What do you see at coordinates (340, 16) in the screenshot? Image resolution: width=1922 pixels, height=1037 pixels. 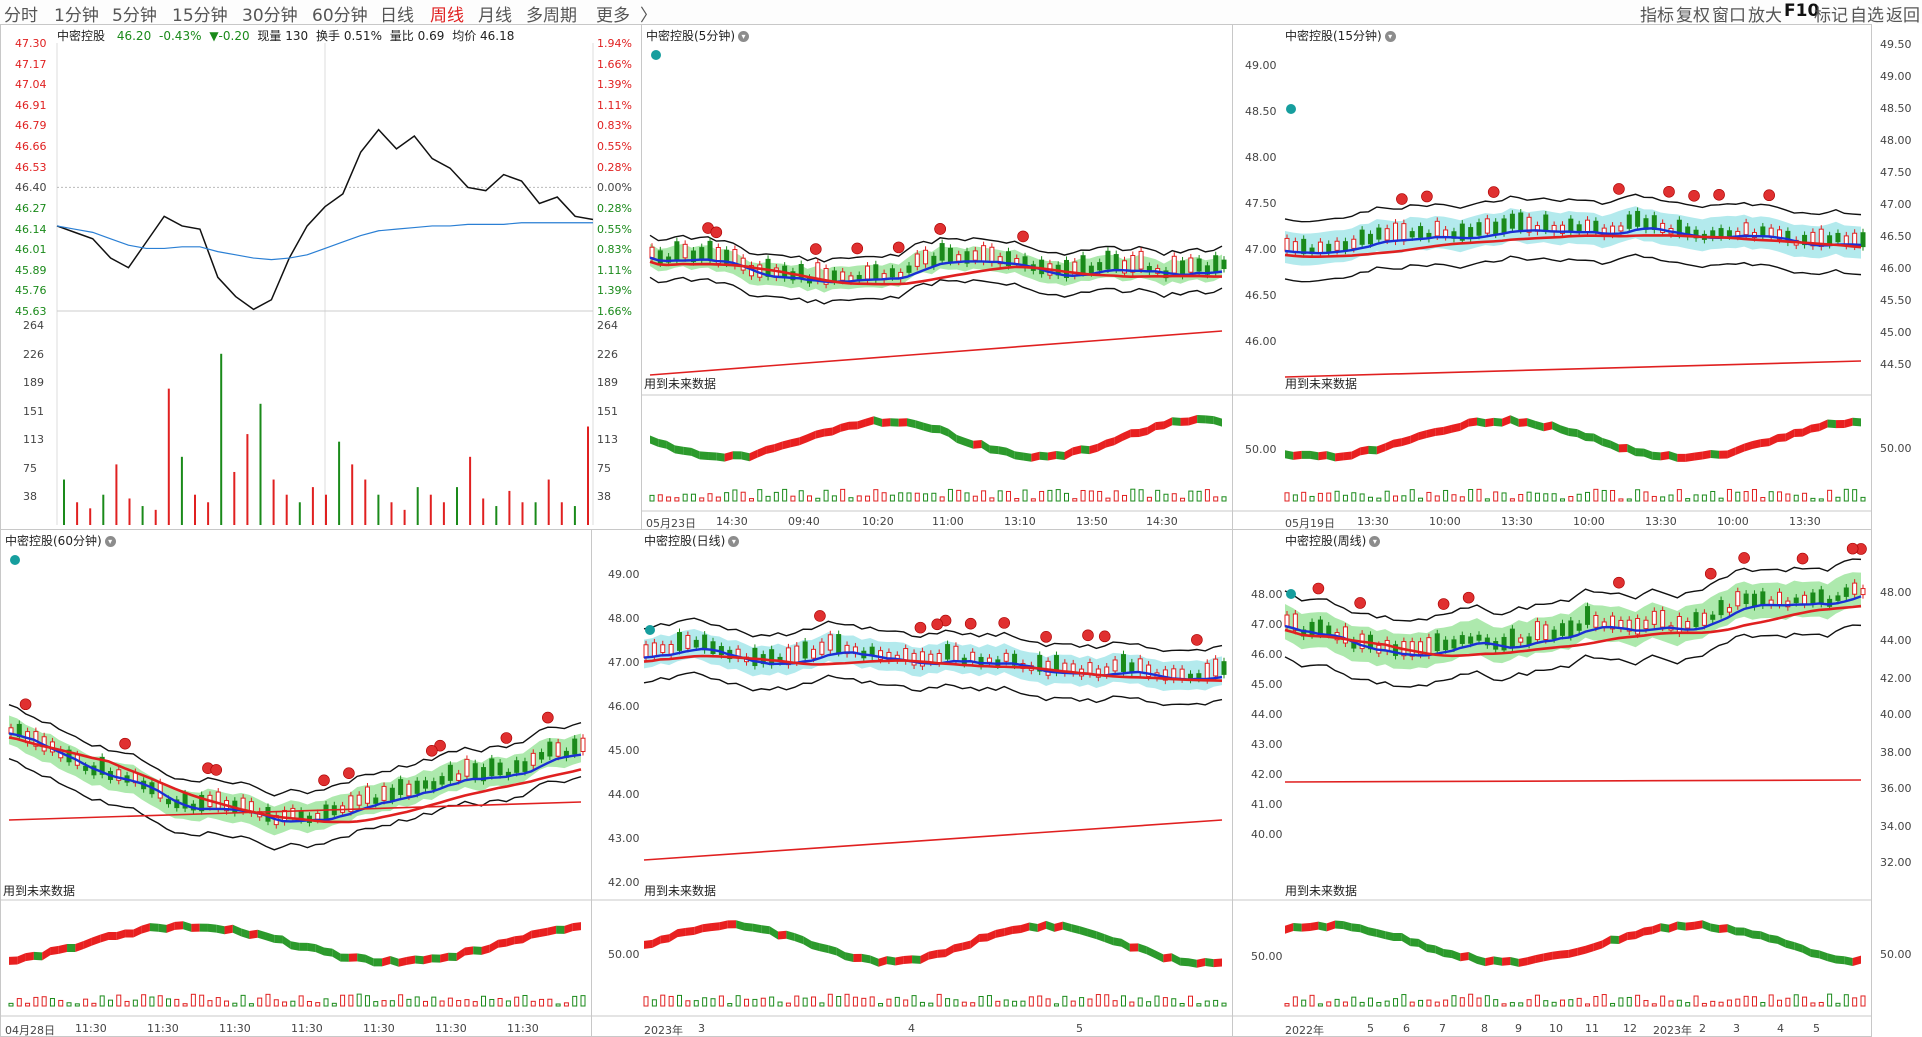 I see `period-tab-60min: 60分钟` at bounding box center [340, 16].